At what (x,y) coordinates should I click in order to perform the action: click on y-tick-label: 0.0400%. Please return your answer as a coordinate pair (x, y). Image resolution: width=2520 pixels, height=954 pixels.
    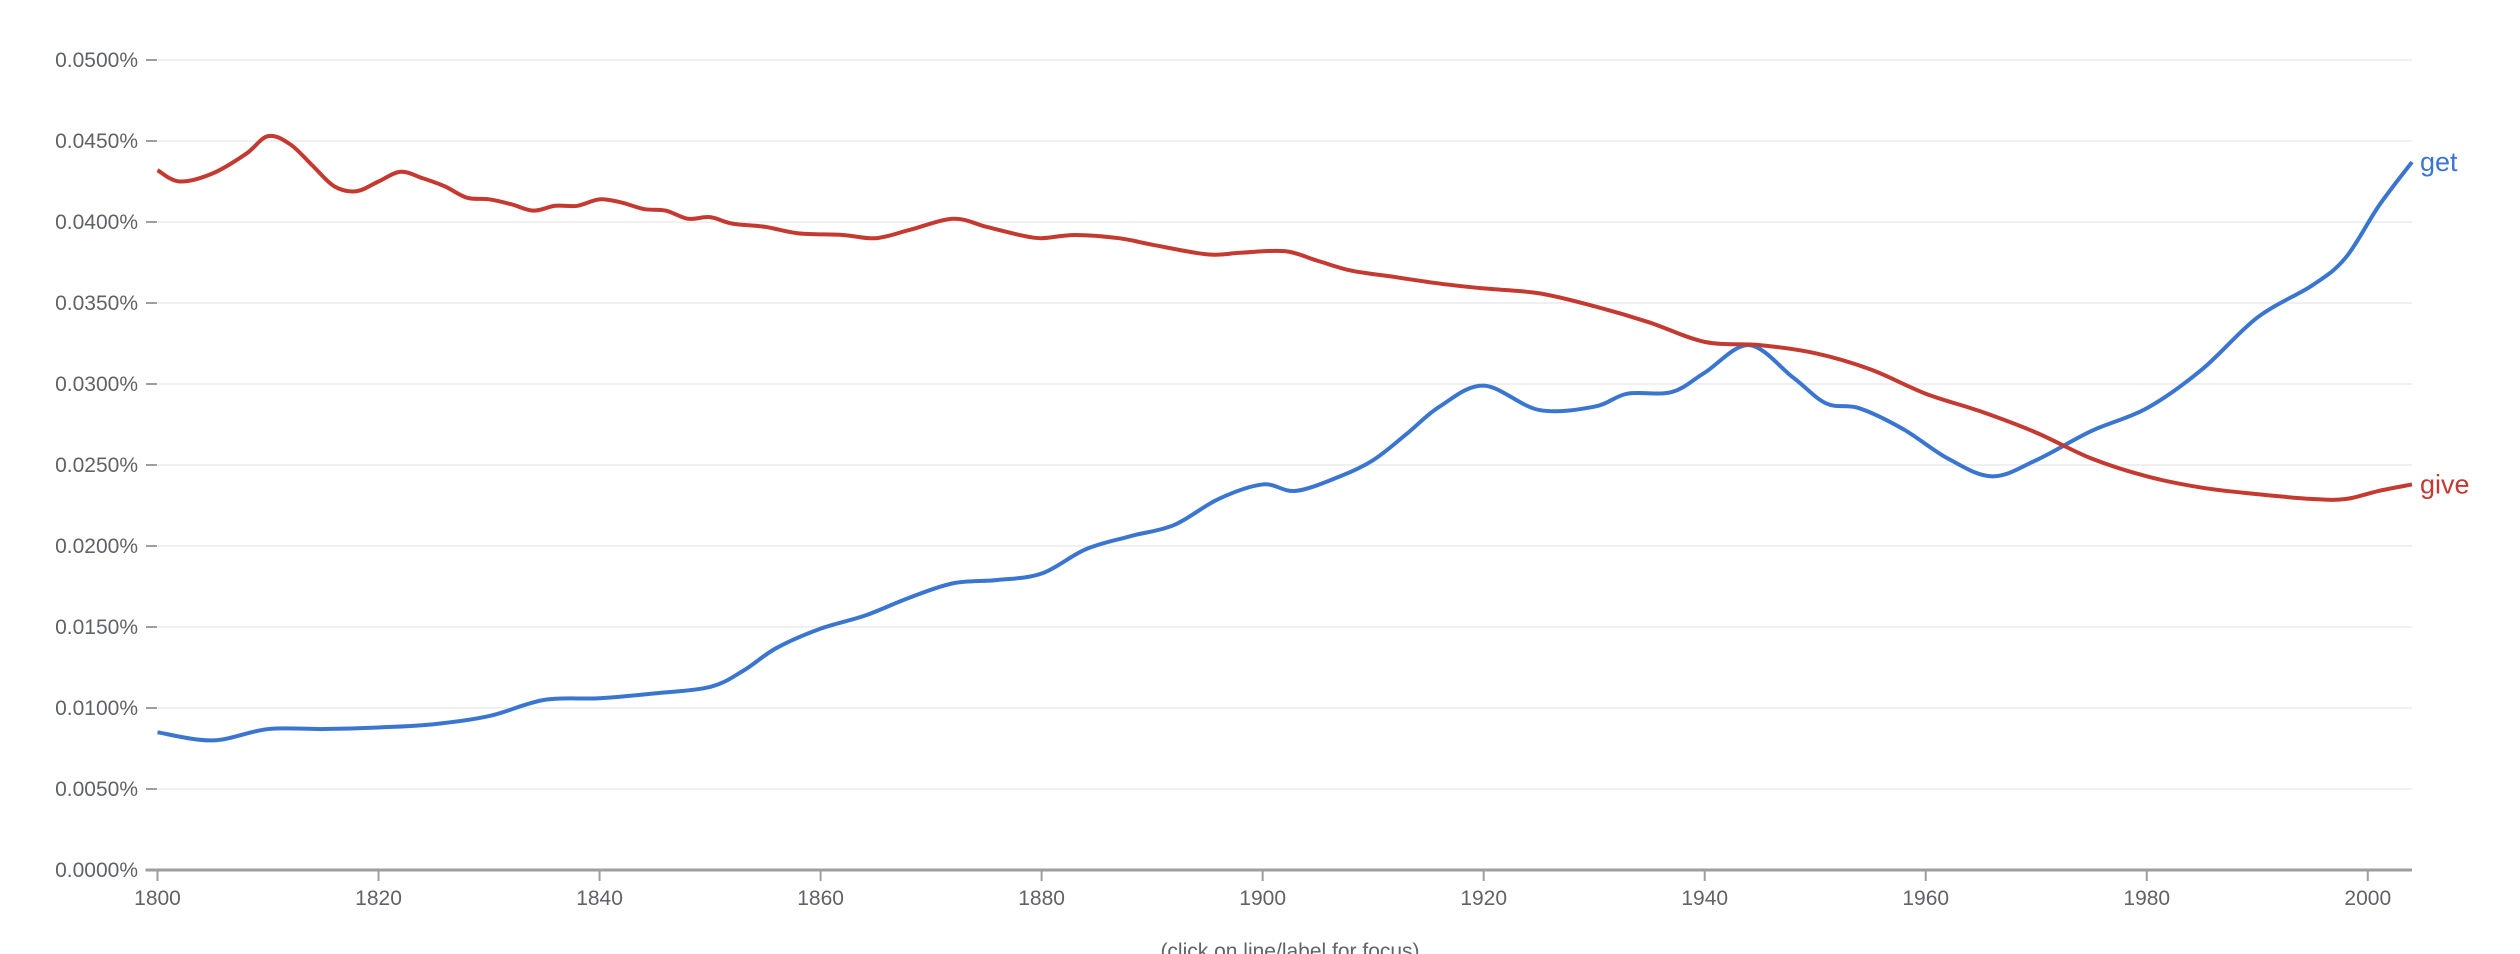
    Looking at the image, I should click on (96, 222).